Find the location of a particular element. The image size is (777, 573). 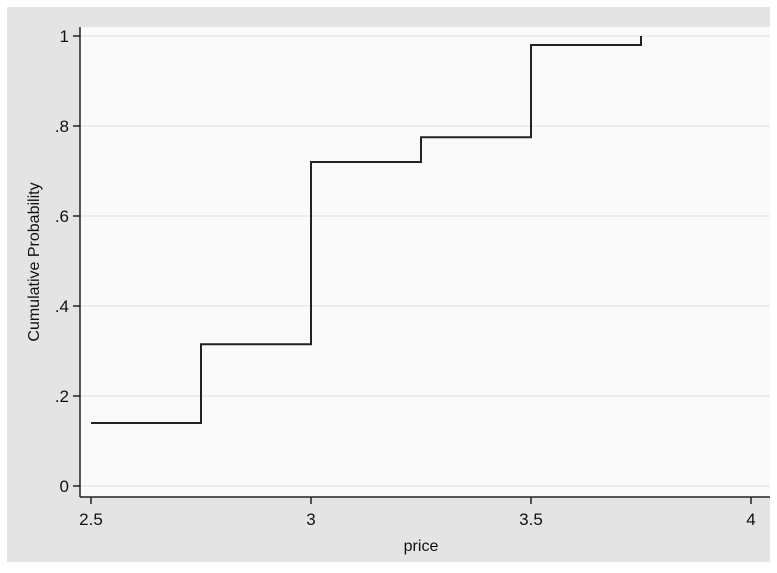

y-tick-label-3: .6 is located at coordinates (62, 216).